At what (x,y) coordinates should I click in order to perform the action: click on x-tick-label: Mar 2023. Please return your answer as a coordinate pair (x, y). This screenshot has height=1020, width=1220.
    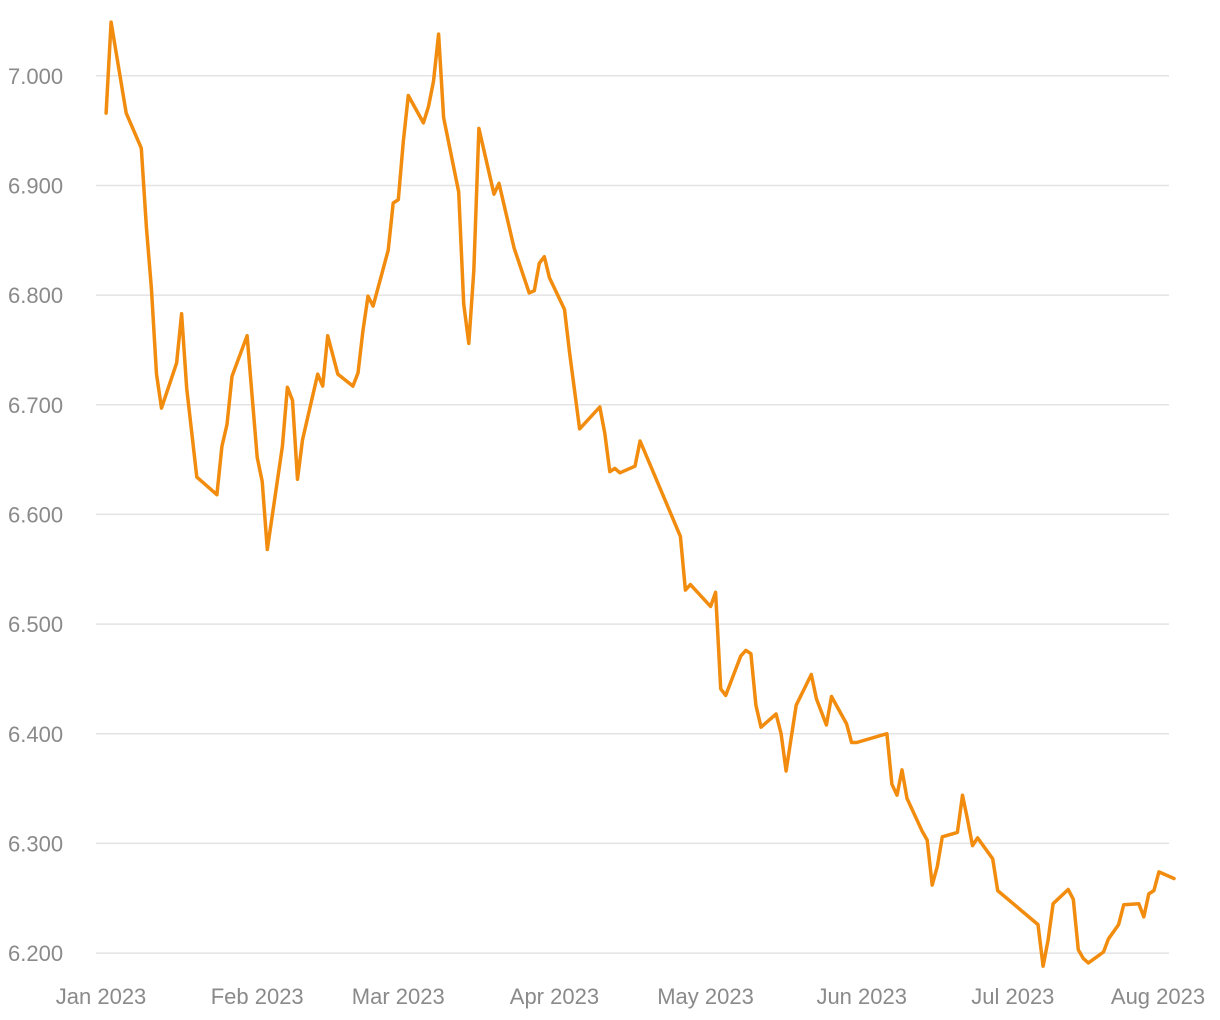
    Looking at the image, I should click on (398, 996).